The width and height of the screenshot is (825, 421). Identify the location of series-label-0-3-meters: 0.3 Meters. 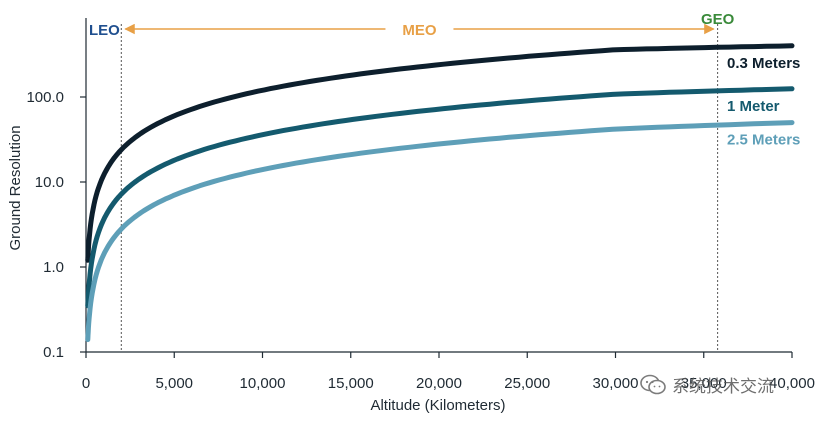
(763, 63).